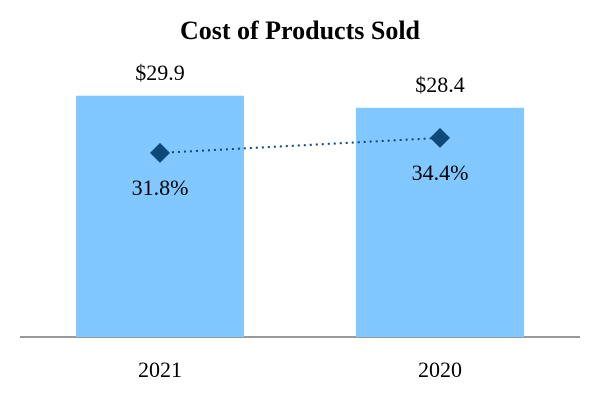  What do you see at coordinates (440, 369) in the screenshot?
I see `x-tick-label: 2020` at bounding box center [440, 369].